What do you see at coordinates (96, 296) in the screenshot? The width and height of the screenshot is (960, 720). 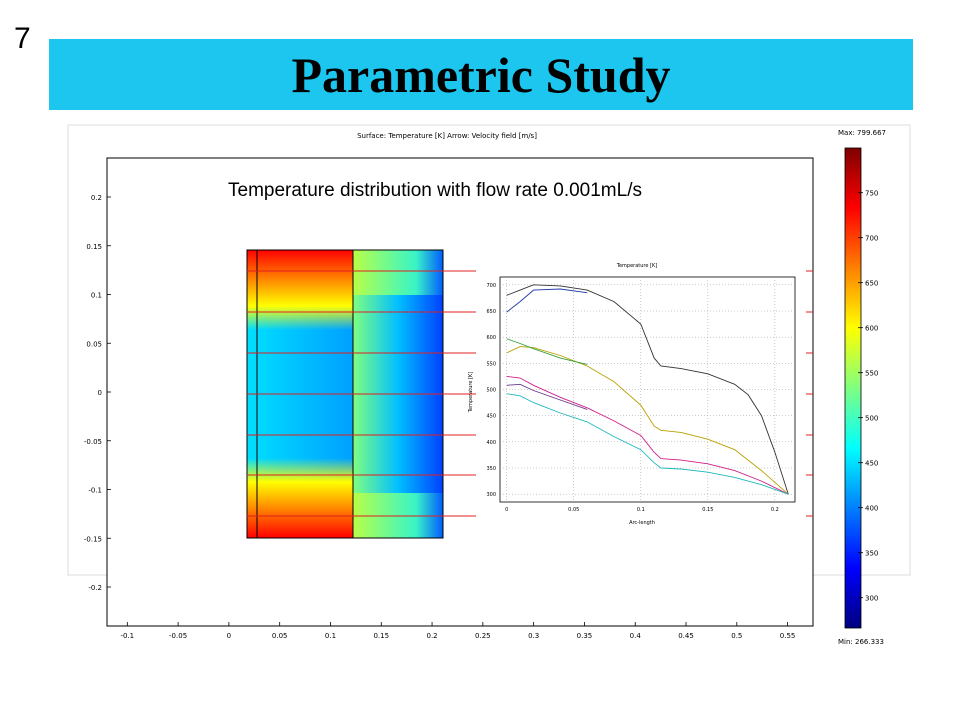 I see `y-tick-label: 0.1` at bounding box center [96, 296].